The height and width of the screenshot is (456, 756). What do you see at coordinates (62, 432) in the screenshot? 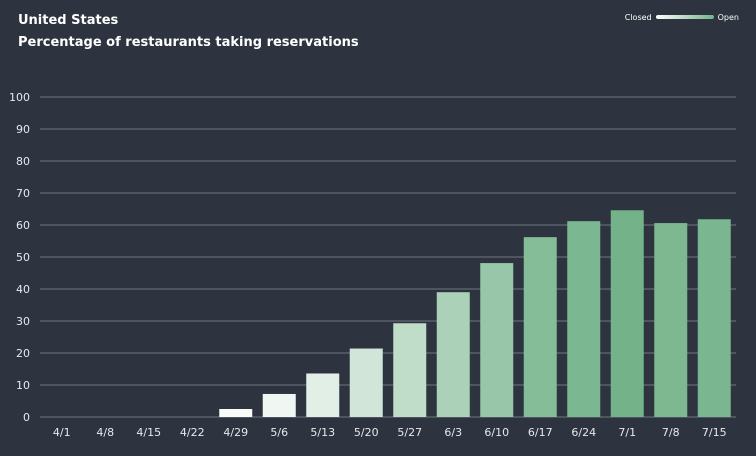
I see `x-tick-label: 4/1` at bounding box center [62, 432].